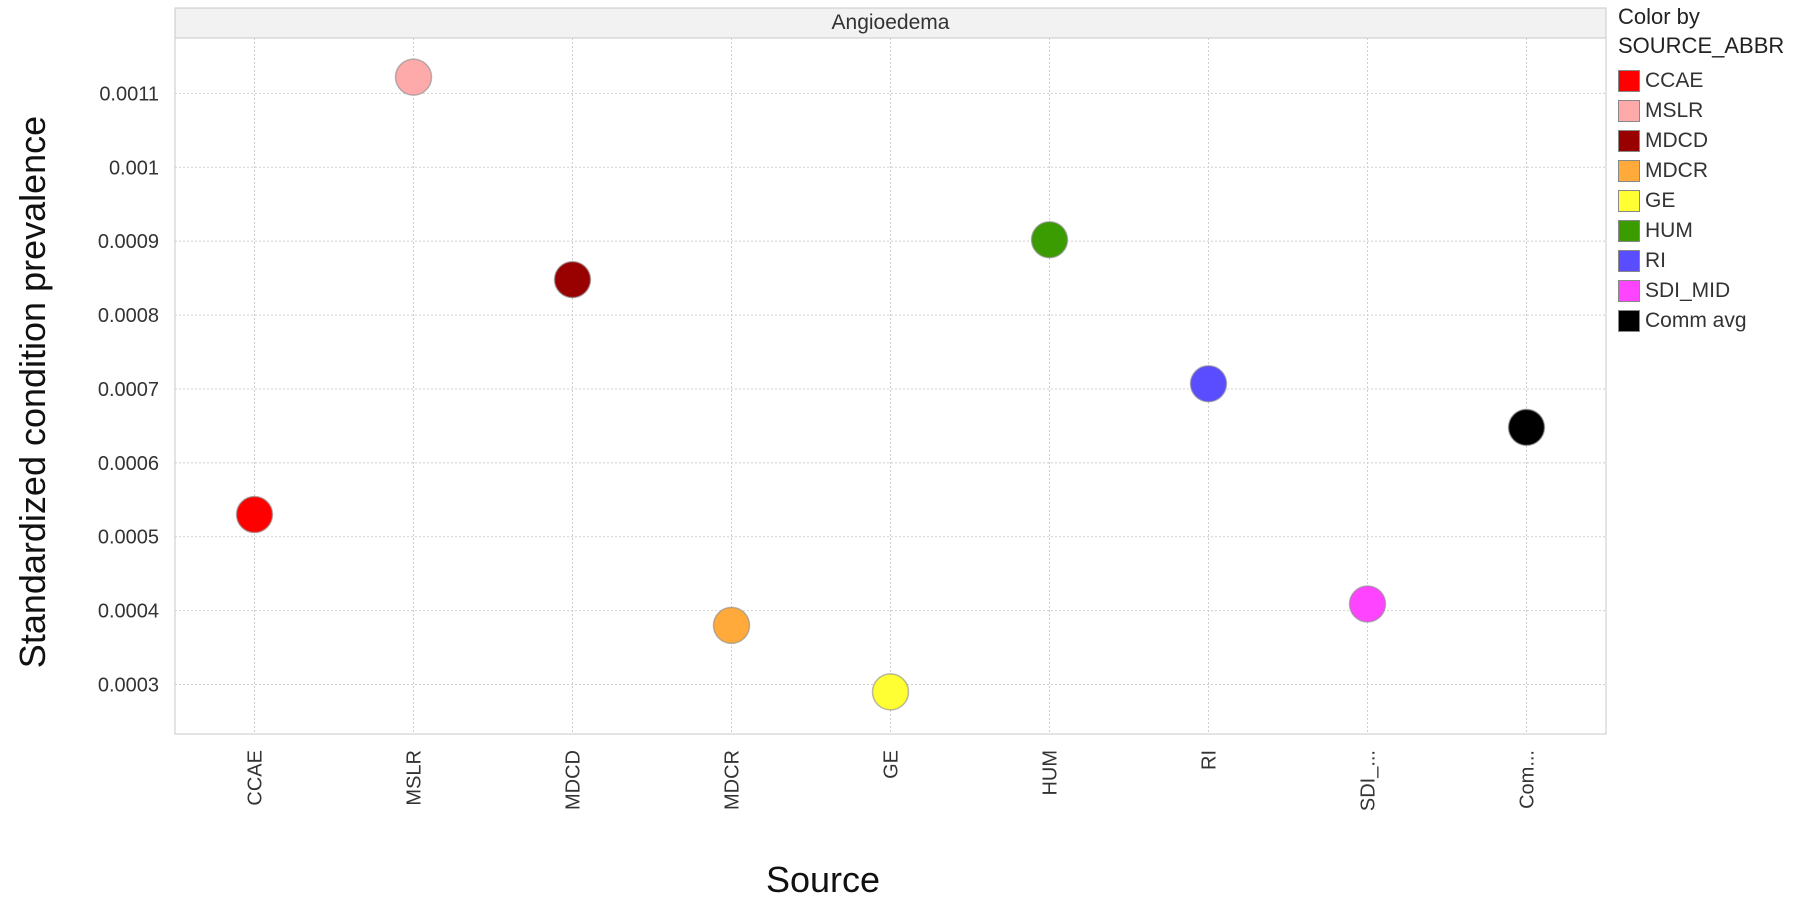 This screenshot has width=1820, height=900. Describe the element at coordinates (1526, 427) in the screenshot. I see `data-point-comm-avg` at that location.